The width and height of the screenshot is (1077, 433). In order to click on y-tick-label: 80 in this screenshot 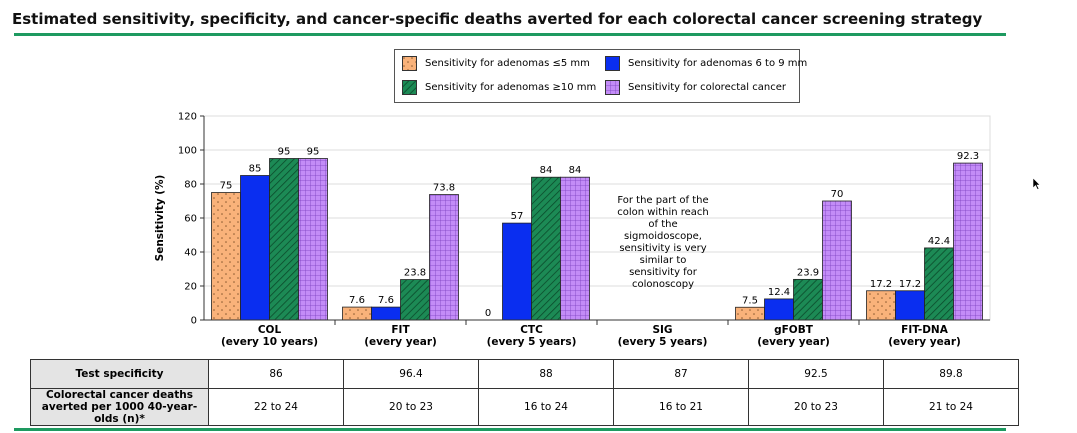, I will do `click(190, 185)`.